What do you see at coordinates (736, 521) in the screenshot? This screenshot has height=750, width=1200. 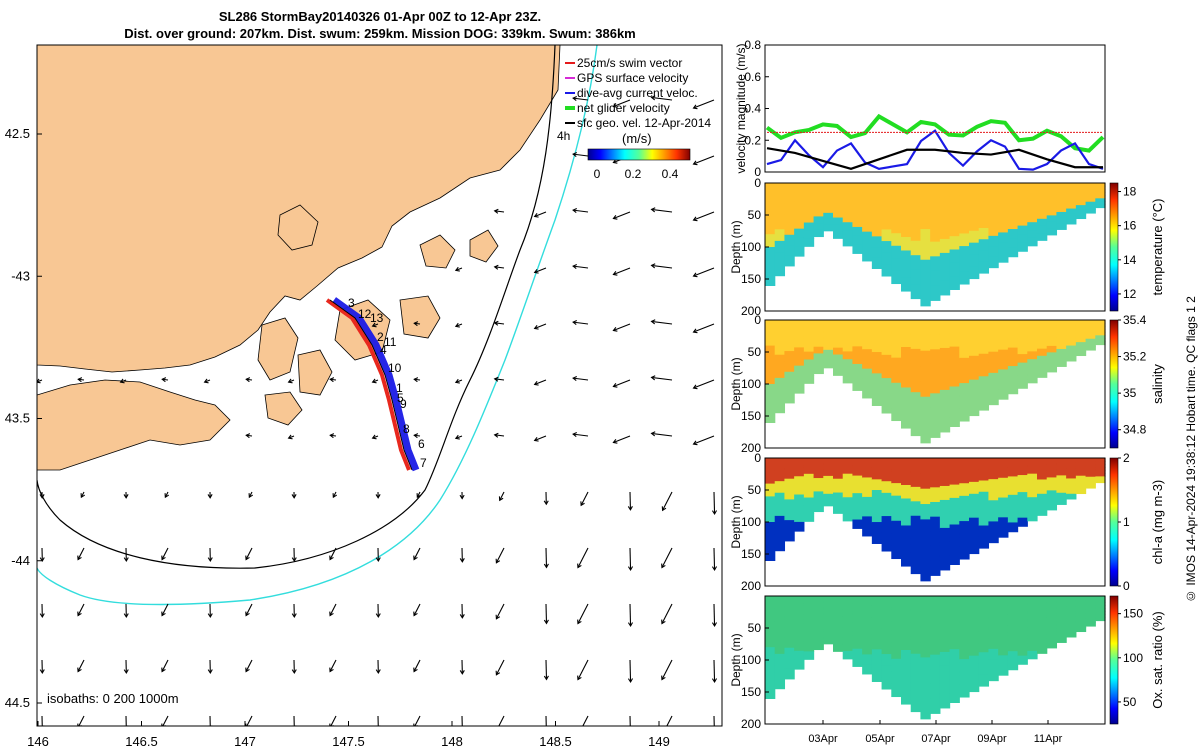 I see `depth-axis-label: Depth (m)` at bounding box center [736, 521].